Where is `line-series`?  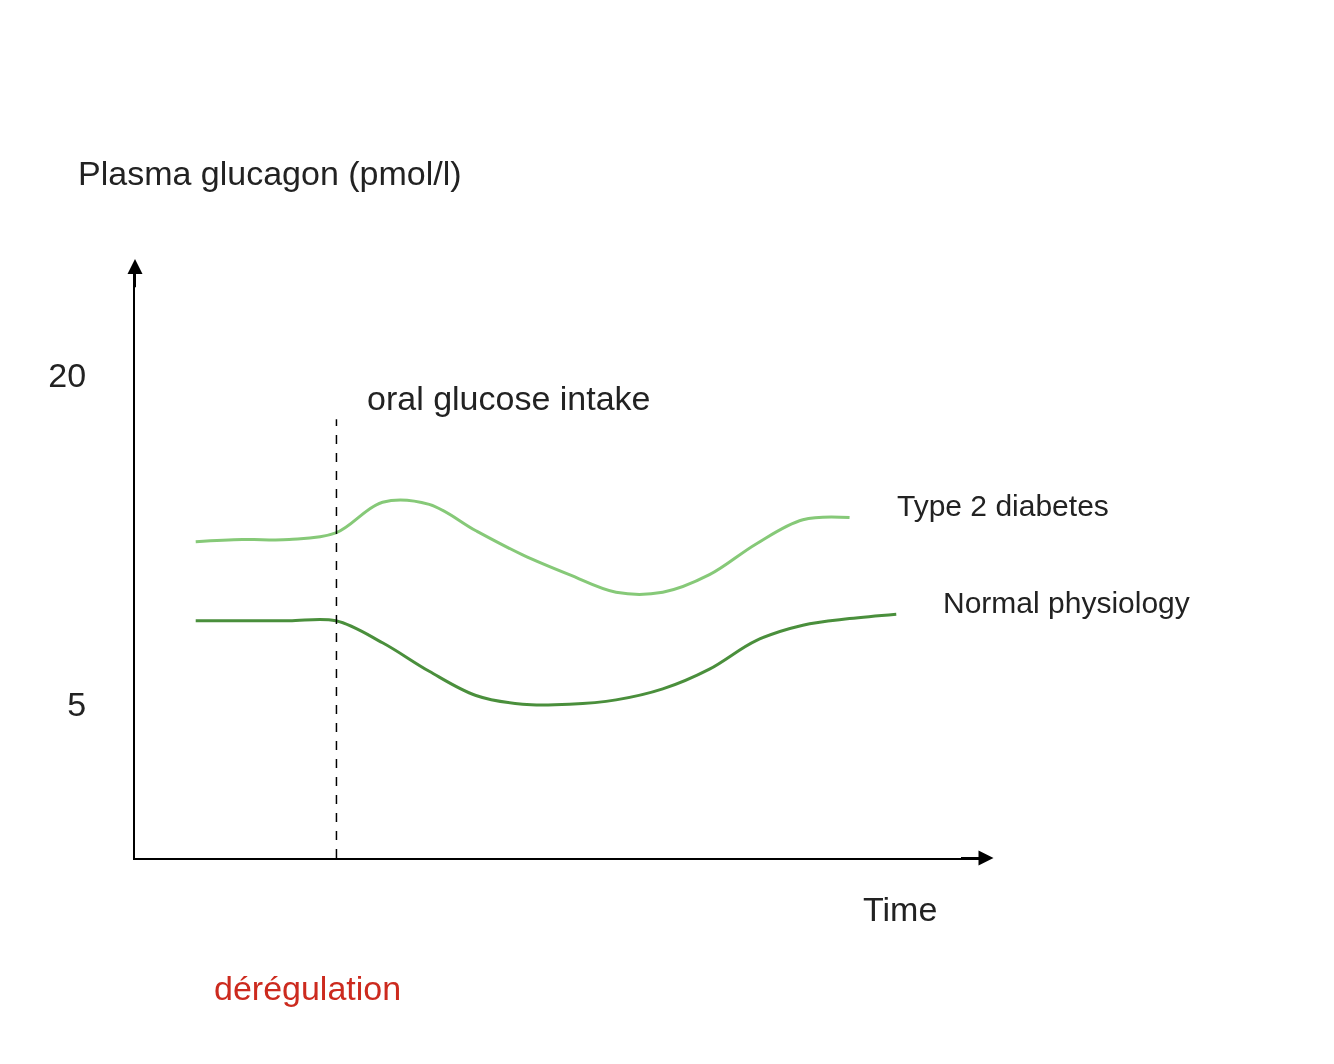
line-series is located at coordinates (546, 659).